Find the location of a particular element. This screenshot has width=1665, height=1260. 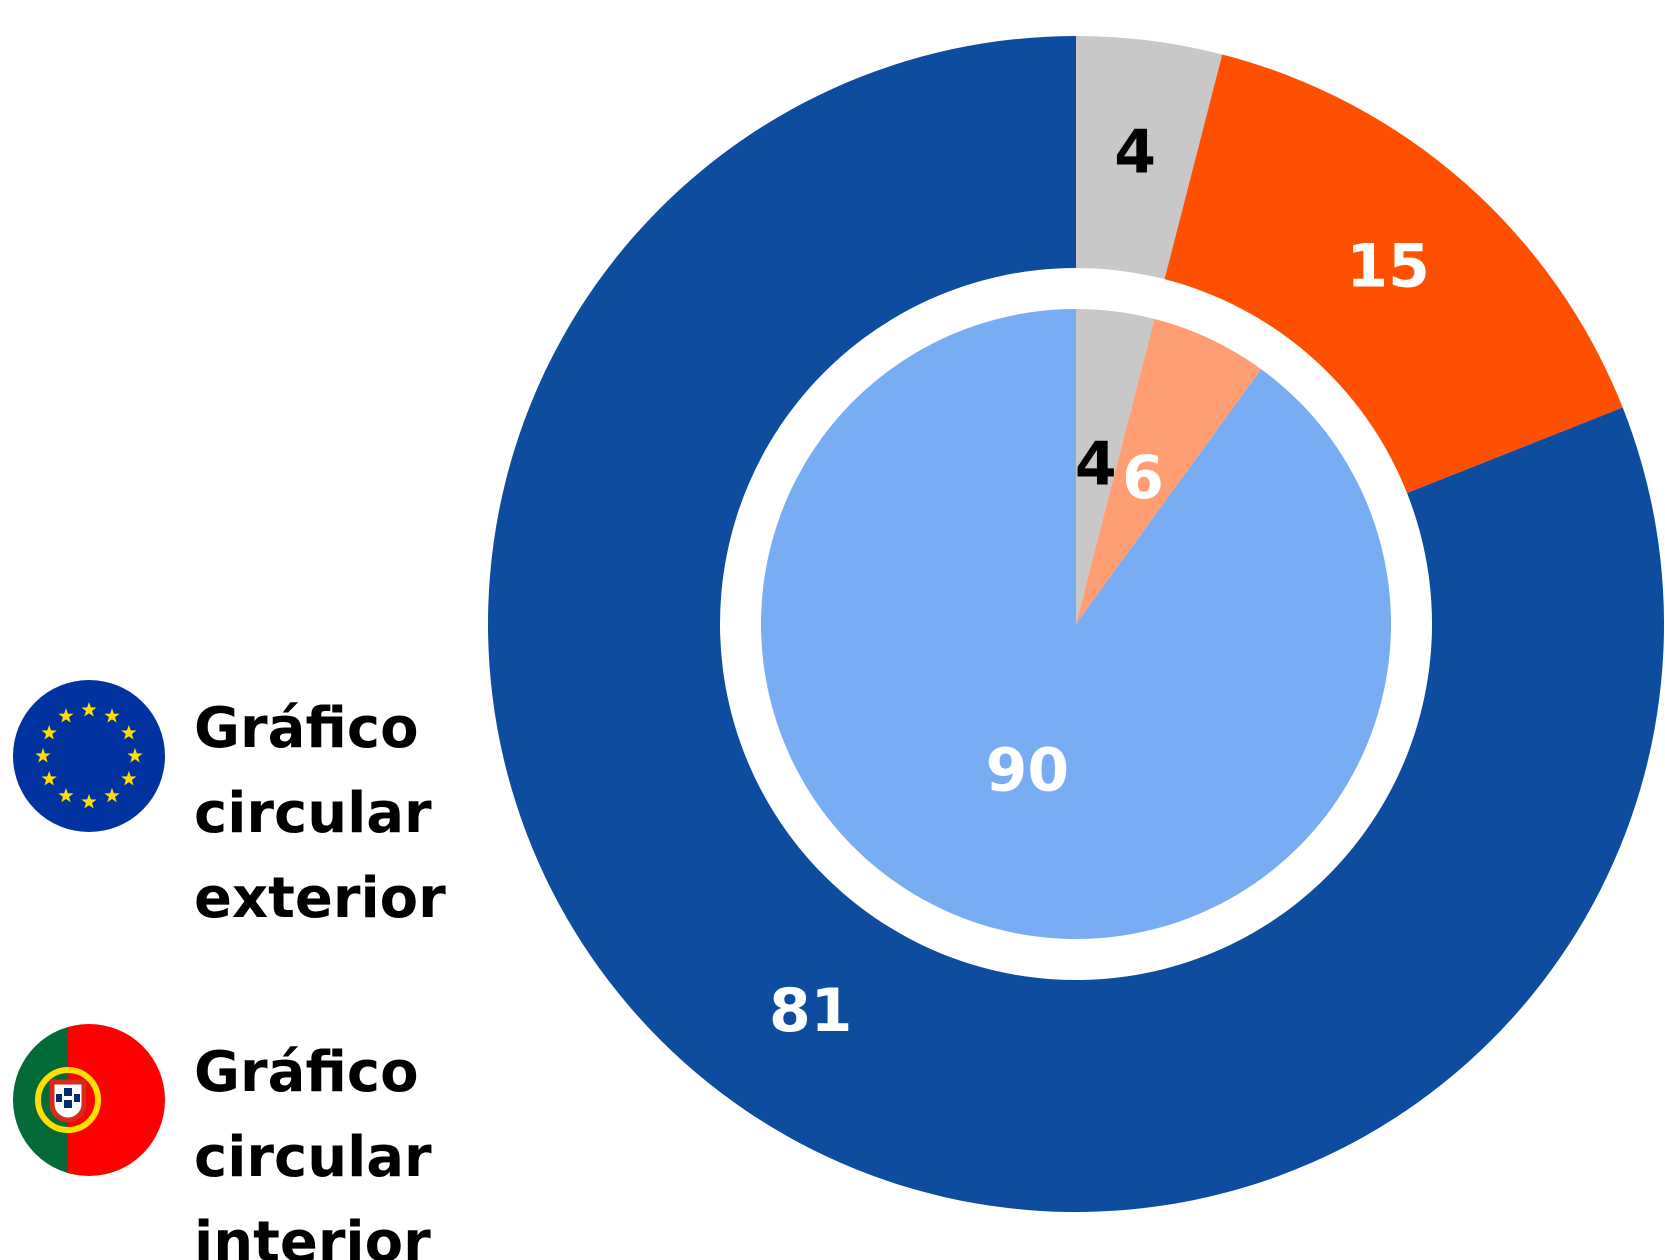

eu-flag is located at coordinates (89, 756).